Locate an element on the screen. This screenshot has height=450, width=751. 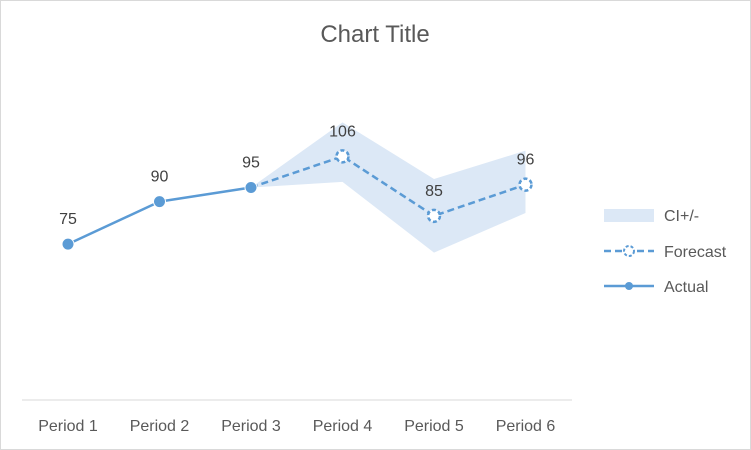
data-label: 106 is located at coordinates (342, 131).